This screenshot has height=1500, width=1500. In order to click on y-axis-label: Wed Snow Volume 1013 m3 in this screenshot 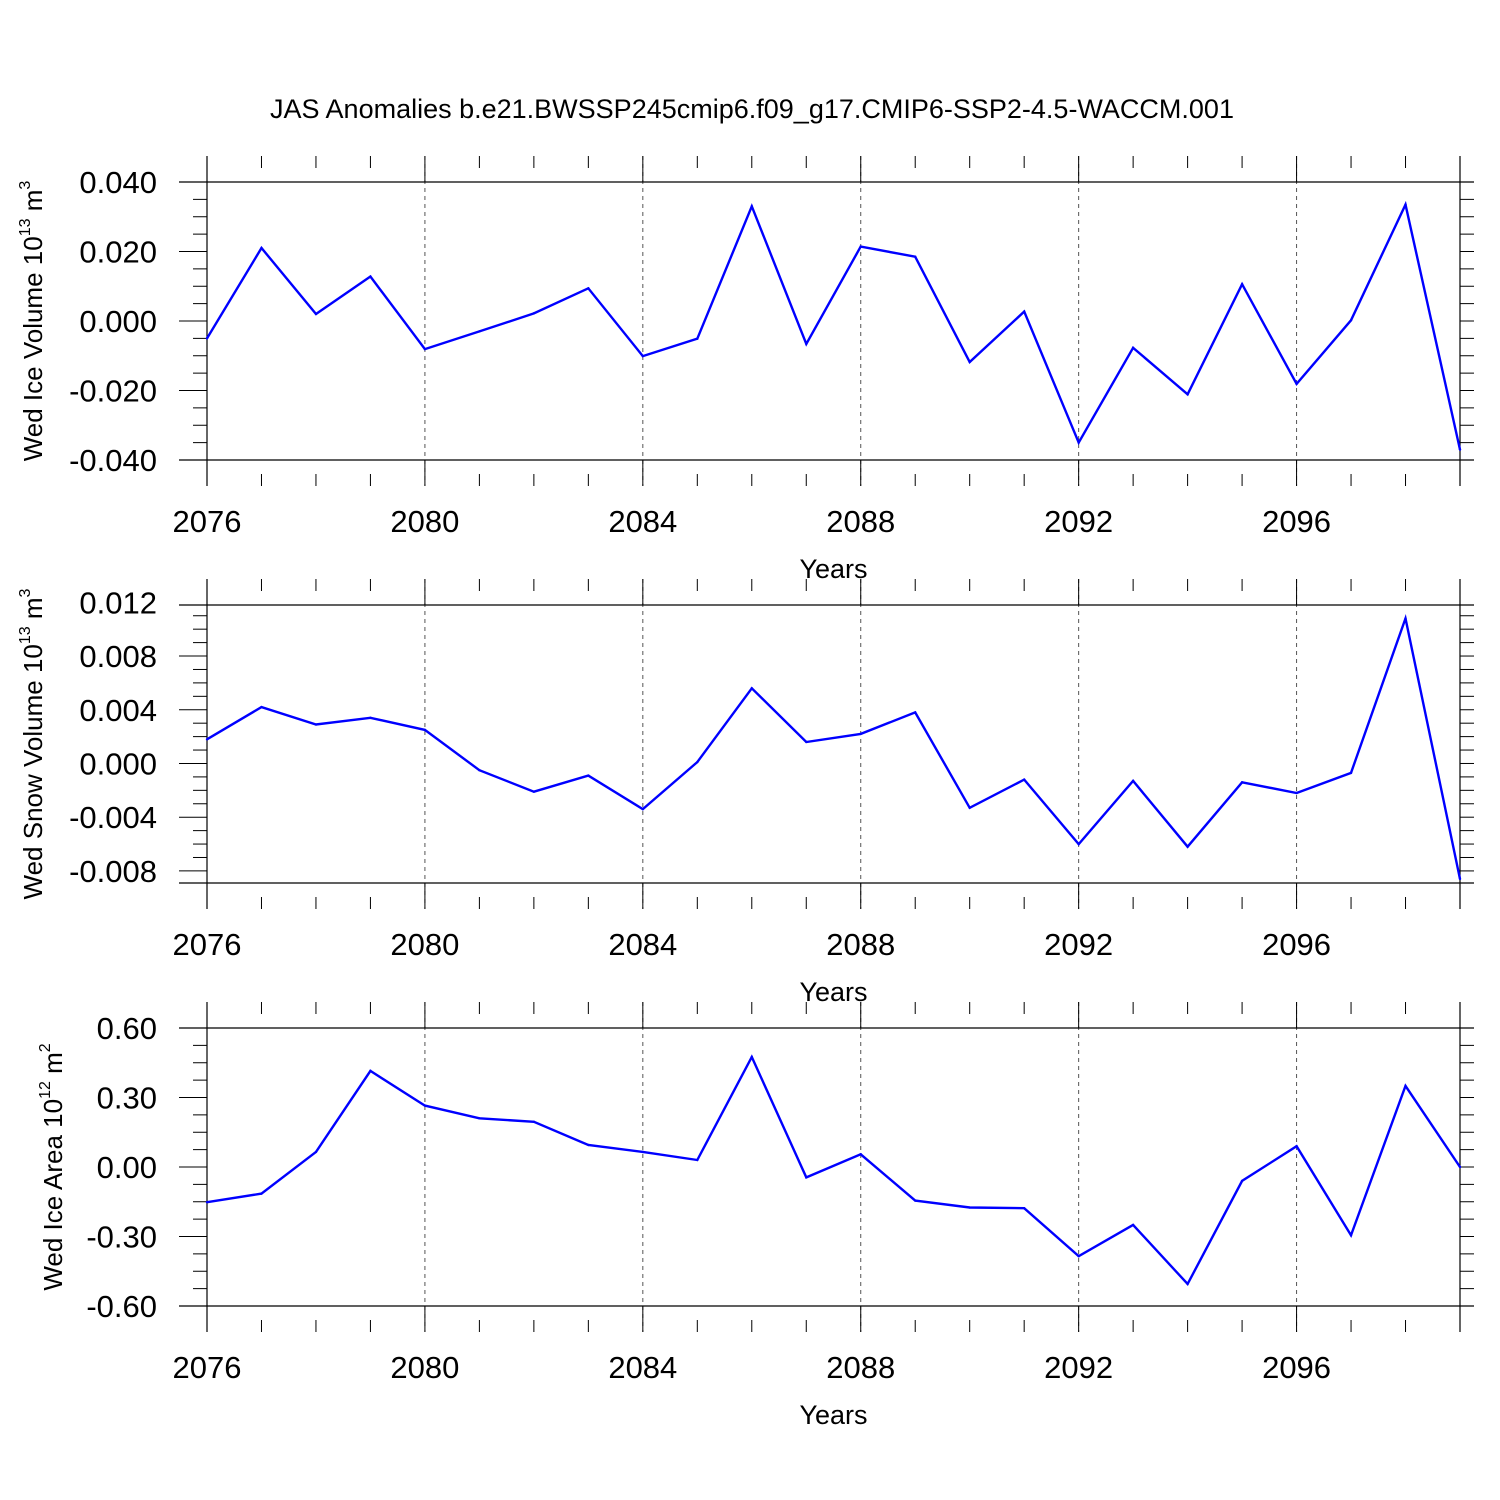, I will do `click(32, 743)`.